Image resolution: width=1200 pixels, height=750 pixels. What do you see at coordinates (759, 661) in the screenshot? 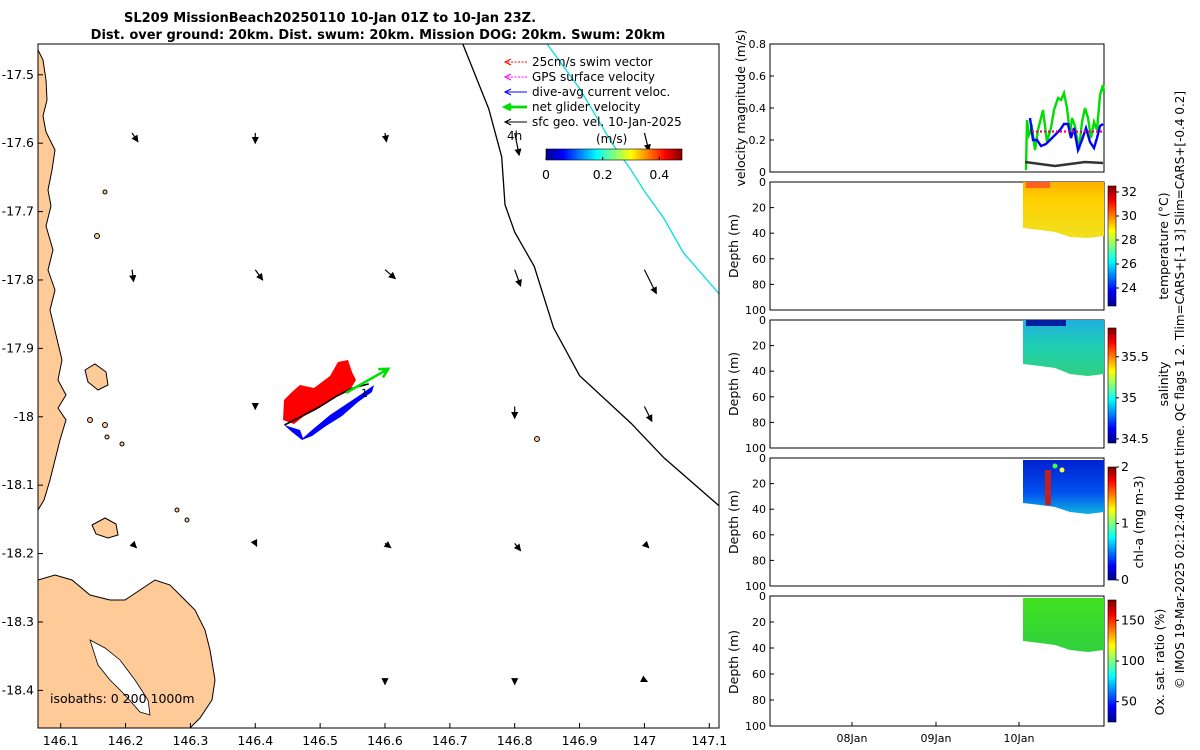
I see `oxygen-y-ticks: 0 20 40 60 80 100` at bounding box center [759, 661].